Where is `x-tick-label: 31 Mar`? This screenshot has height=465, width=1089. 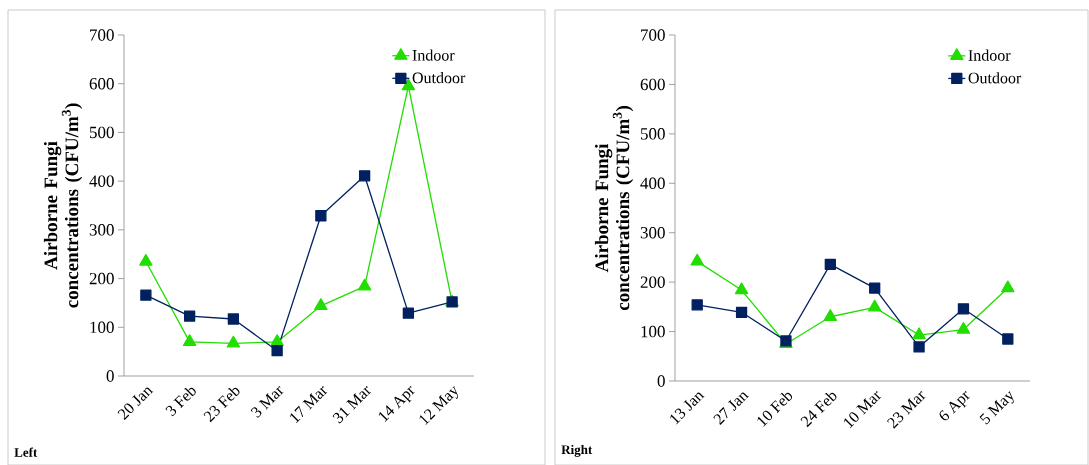 x-tick-label: 31 Mar is located at coordinates (352, 404).